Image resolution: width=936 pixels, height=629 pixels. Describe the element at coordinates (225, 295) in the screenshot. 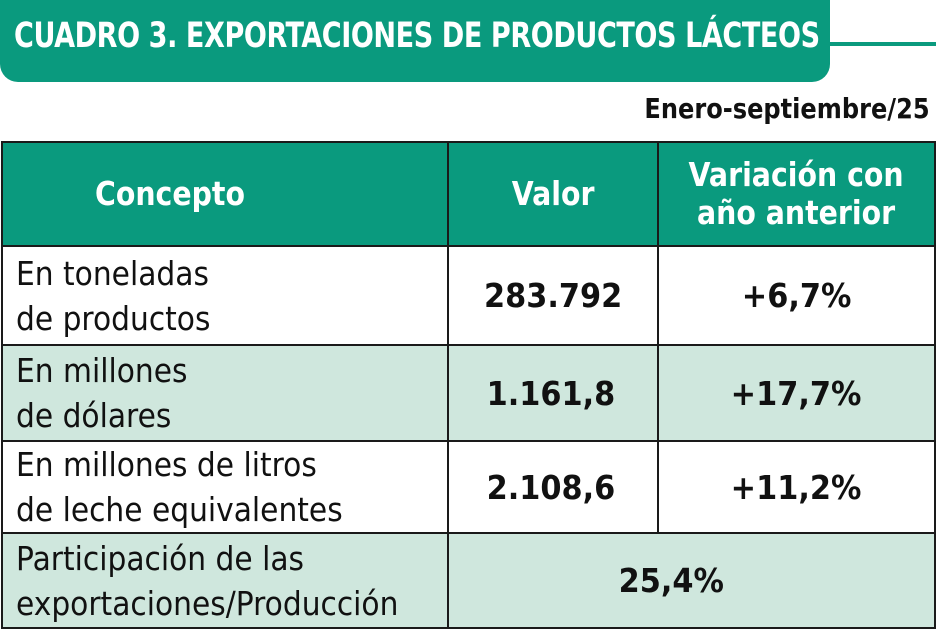

I see `concept-cell: En toneladas de productos` at that location.